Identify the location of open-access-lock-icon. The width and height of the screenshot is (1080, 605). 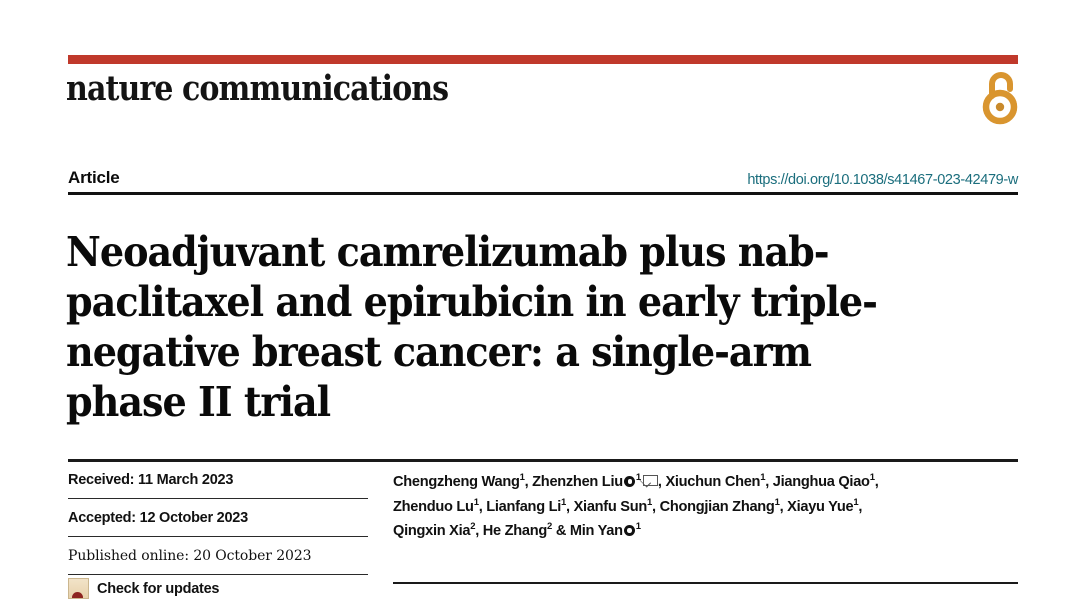
(1000, 98).